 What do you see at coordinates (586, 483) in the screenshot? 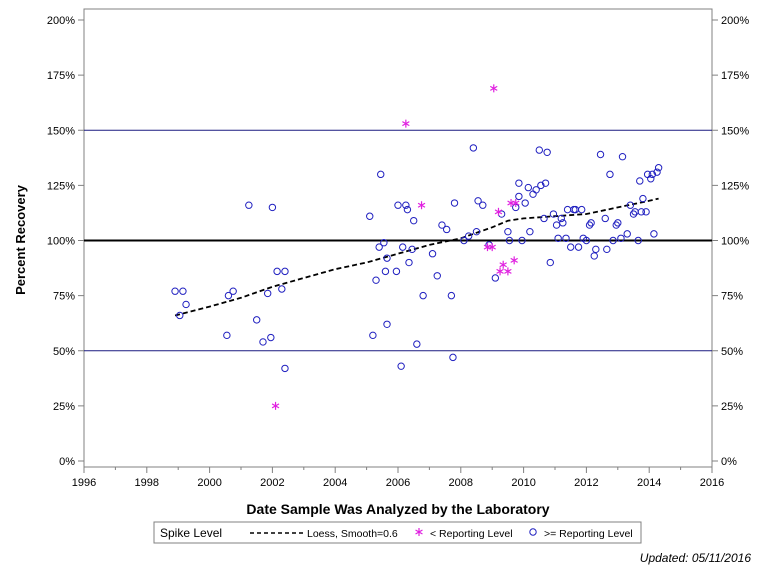
I see `x-tick-label-2012: 2012` at bounding box center [586, 483].